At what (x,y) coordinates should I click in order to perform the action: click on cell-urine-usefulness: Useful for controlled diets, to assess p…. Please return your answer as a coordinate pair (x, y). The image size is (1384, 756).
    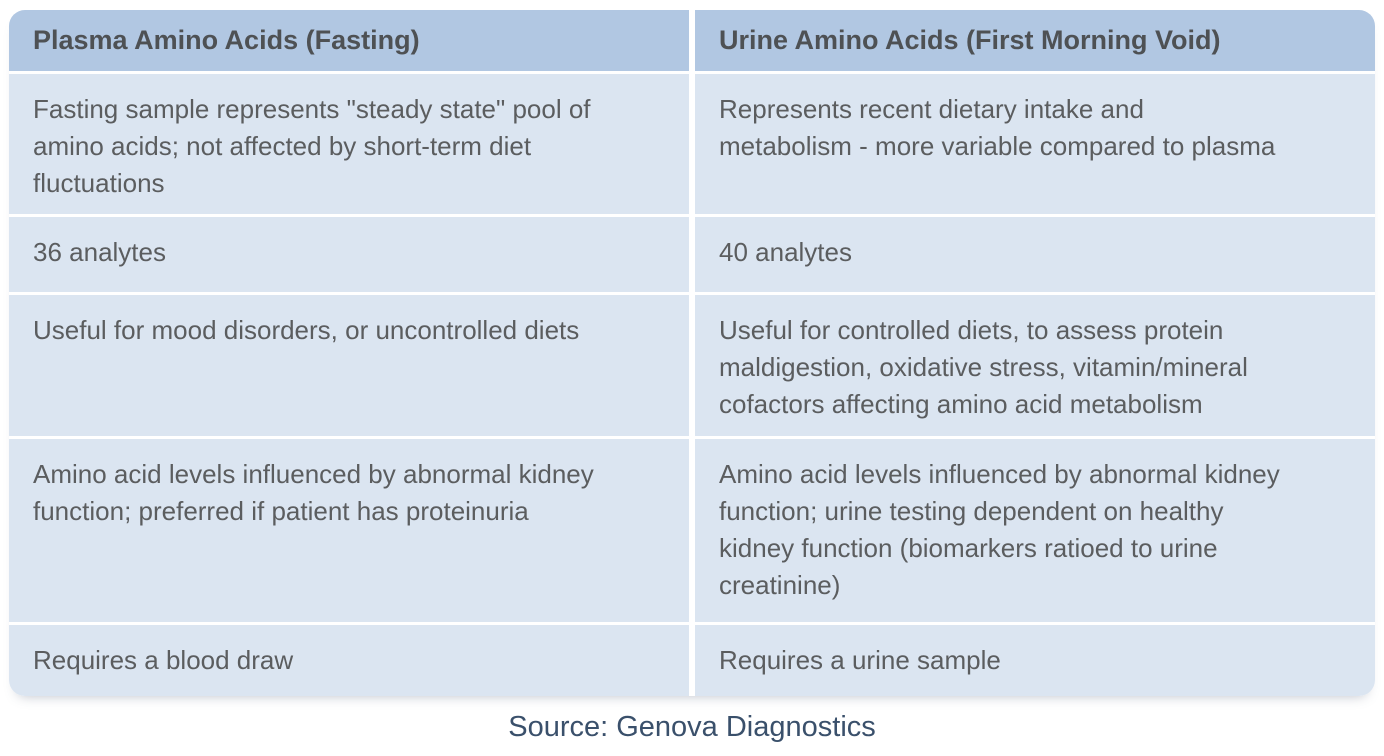
    Looking at the image, I should click on (1035, 365).